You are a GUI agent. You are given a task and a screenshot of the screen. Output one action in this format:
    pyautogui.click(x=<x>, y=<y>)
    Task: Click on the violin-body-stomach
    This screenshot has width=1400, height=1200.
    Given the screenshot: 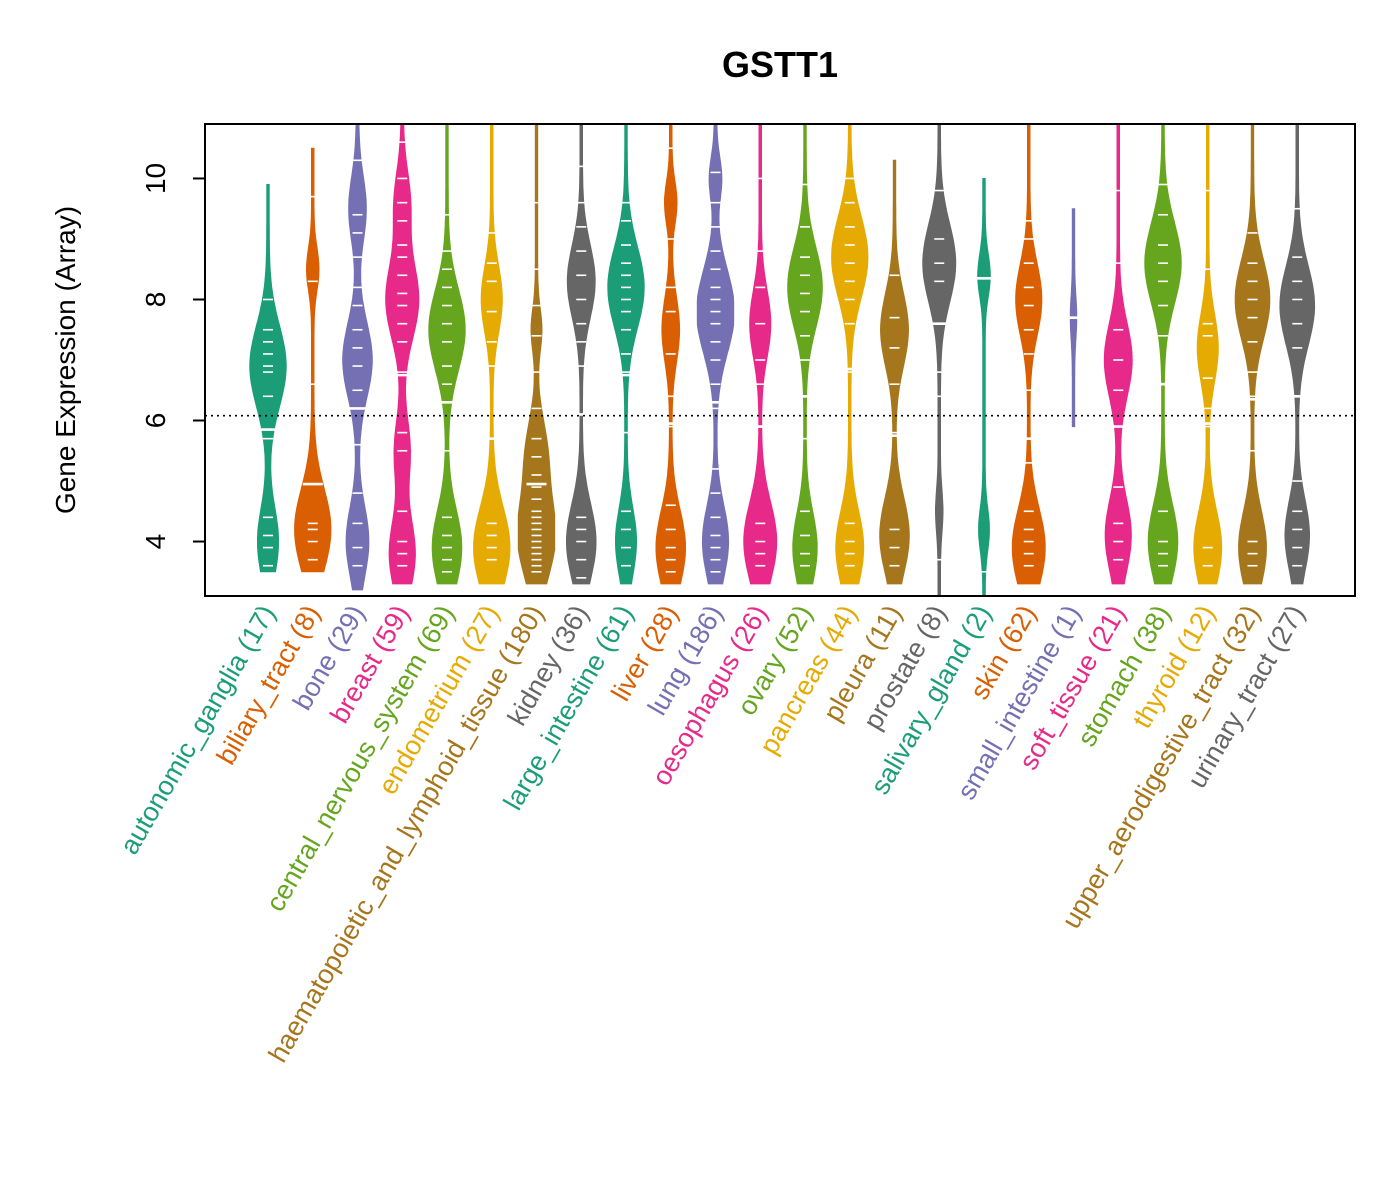 What is the action you would take?
    pyautogui.click(x=1163, y=354)
    